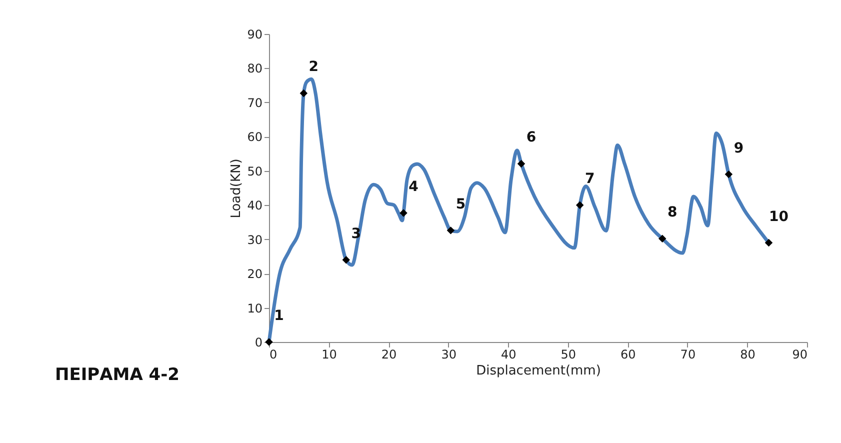  Describe the element at coordinates (254, 171) in the screenshot. I see `y-tick-label: 50` at that location.